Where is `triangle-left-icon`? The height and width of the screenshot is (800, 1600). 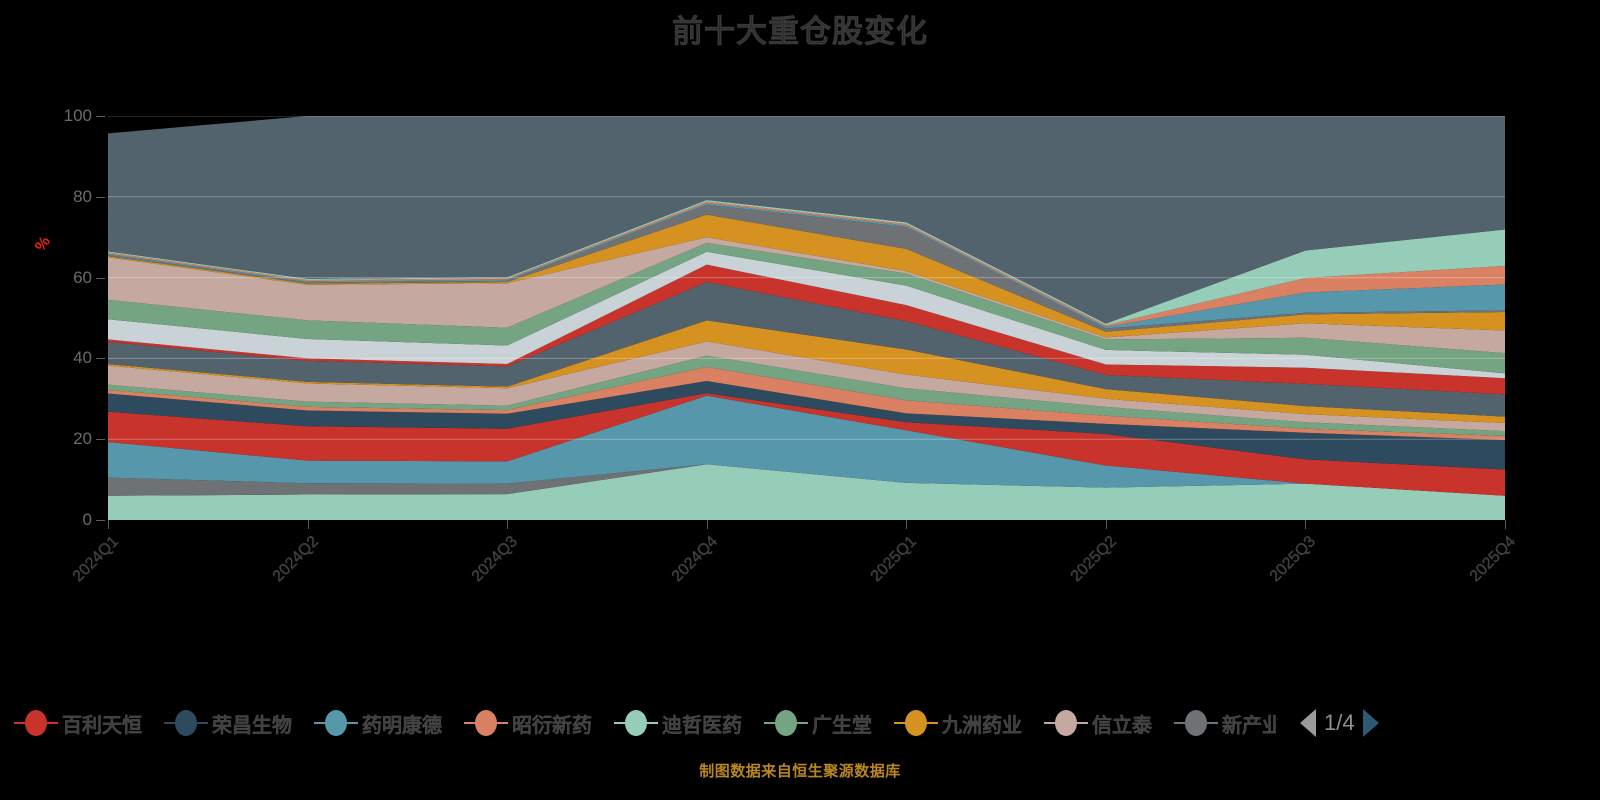 triangle-left-icon is located at coordinates (1308, 723).